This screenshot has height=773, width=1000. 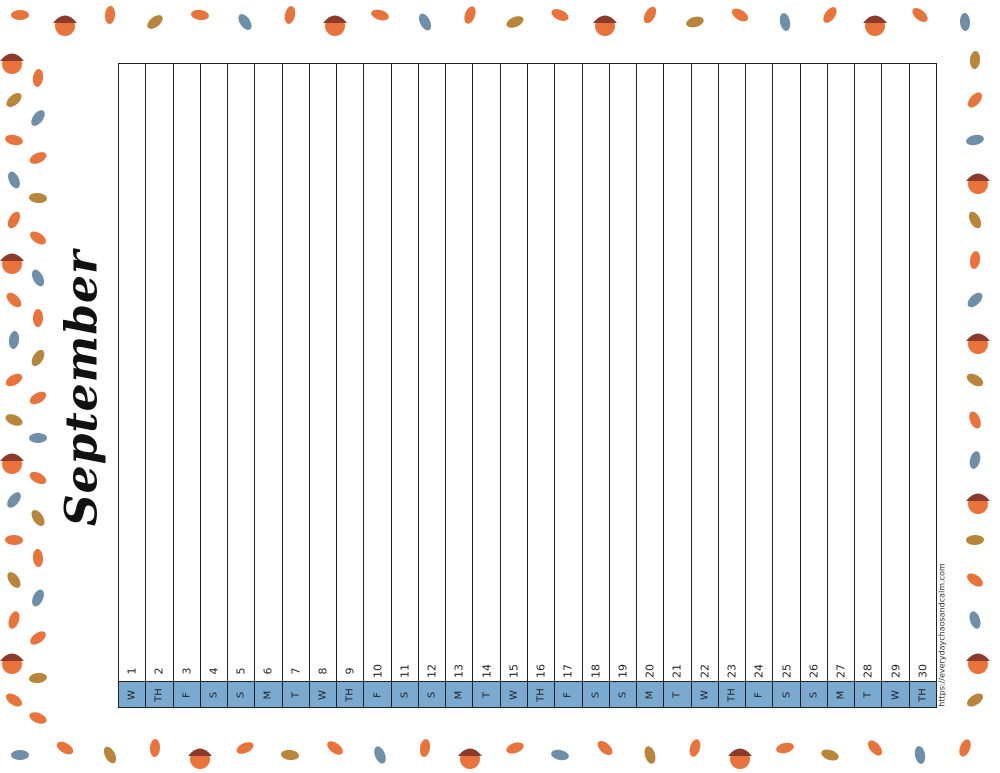 I want to click on day-column: 29 W, so click(x=896, y=385).